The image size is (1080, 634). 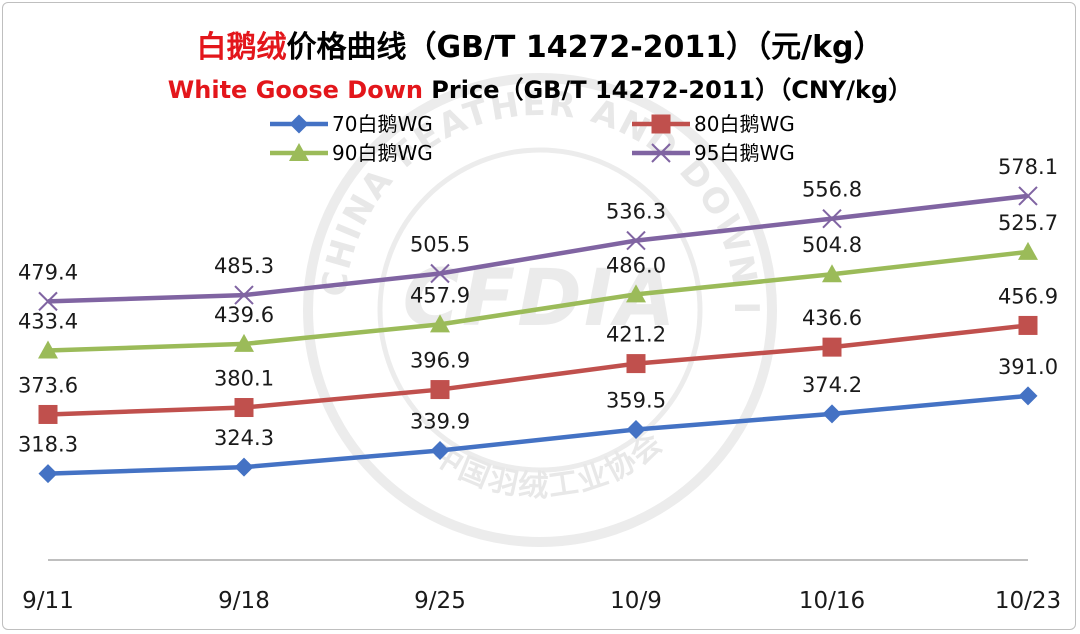 What do you see at coordinates (636, 265) in the screenshot?
I see `series-2-label-3: 486.0` at bounding box center [636, 265].